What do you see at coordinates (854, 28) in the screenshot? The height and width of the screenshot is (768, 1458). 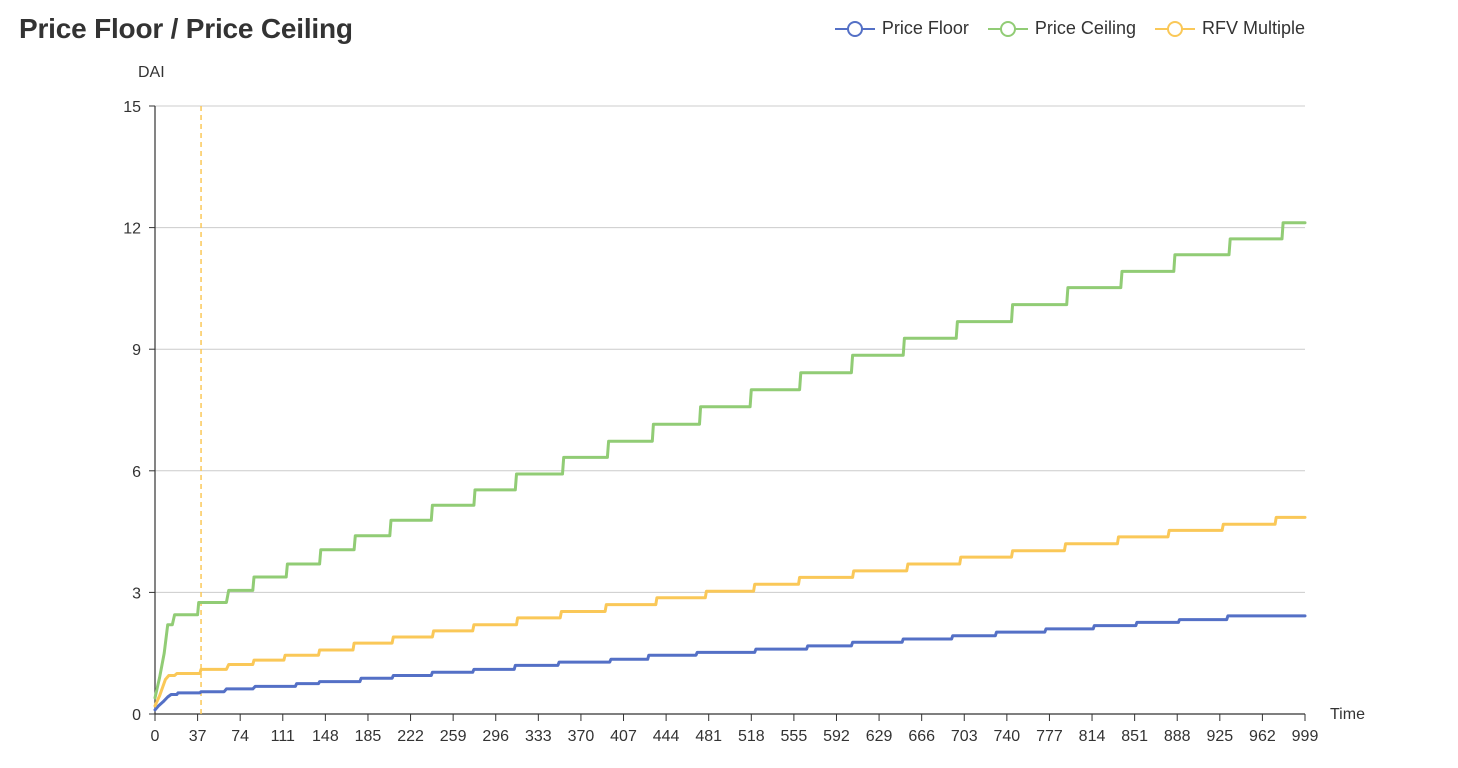 I see `legend-marker-price-floor` at bounding box center [854, 28].